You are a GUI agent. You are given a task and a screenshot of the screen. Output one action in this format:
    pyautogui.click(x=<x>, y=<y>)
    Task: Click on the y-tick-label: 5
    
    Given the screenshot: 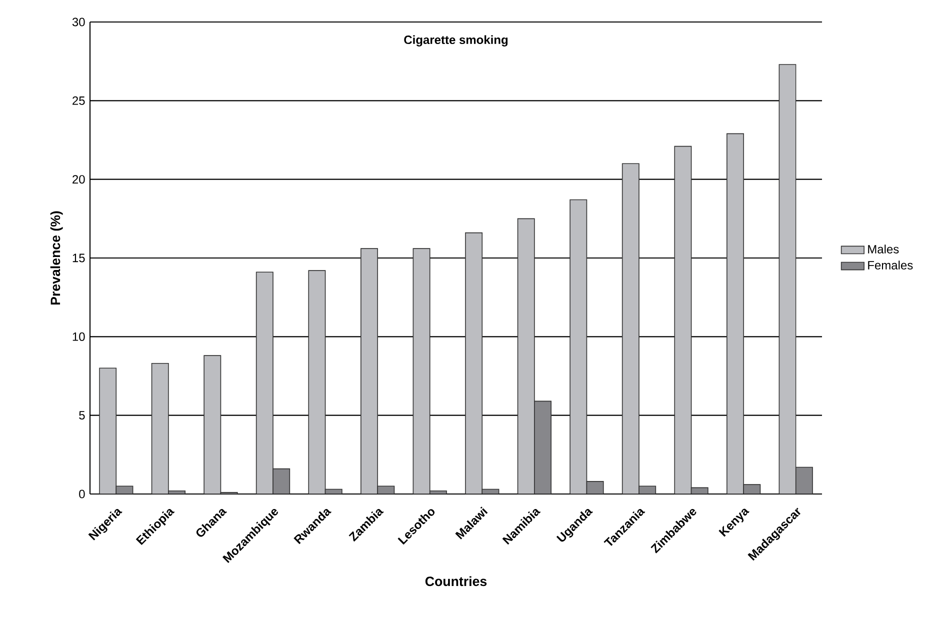 What is the action you would take?
    pyautogui.click(x=82, y=415)
    